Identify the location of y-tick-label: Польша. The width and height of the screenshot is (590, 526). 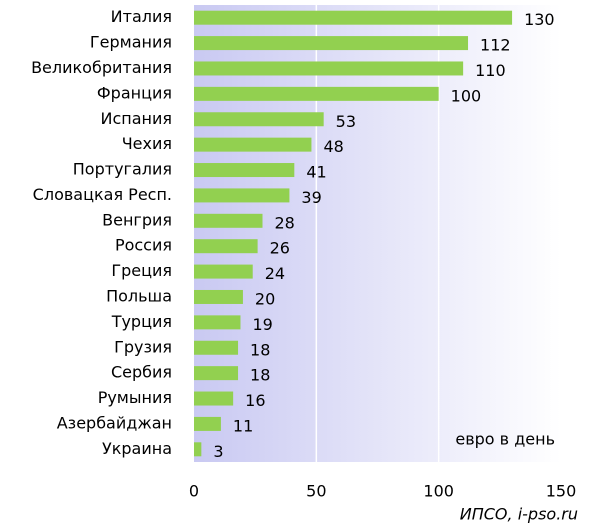
(139, 295).